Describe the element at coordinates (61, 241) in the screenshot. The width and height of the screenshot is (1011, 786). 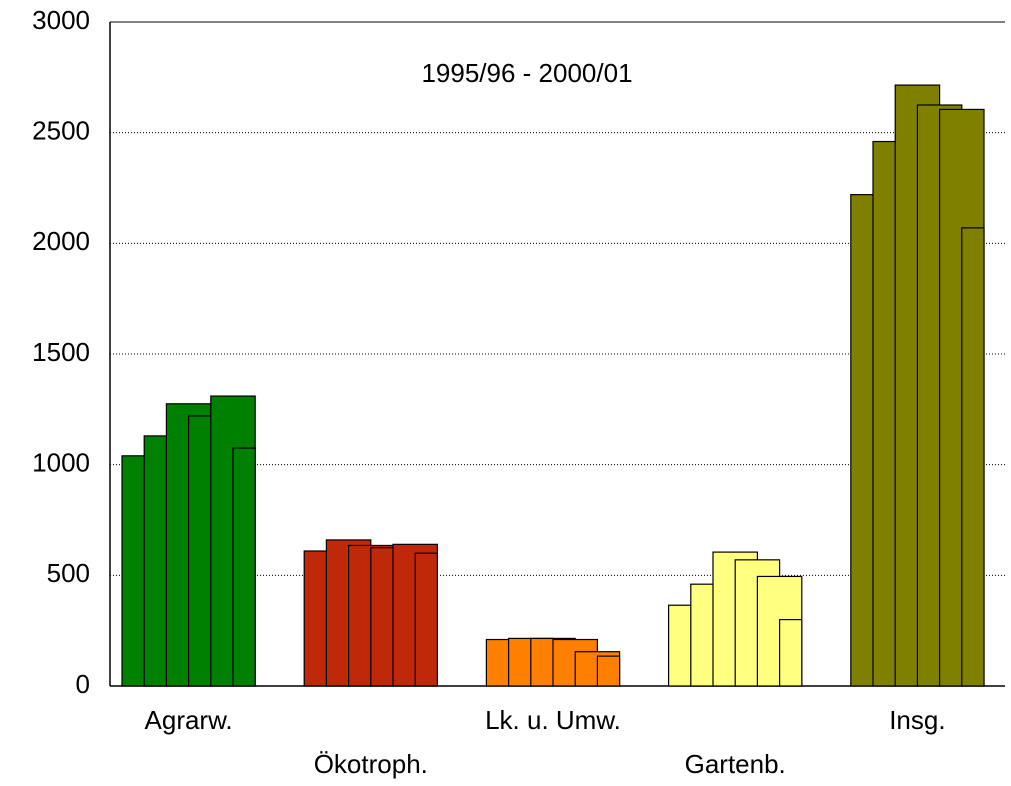
I see `y-tick-label: 2000` at that location.